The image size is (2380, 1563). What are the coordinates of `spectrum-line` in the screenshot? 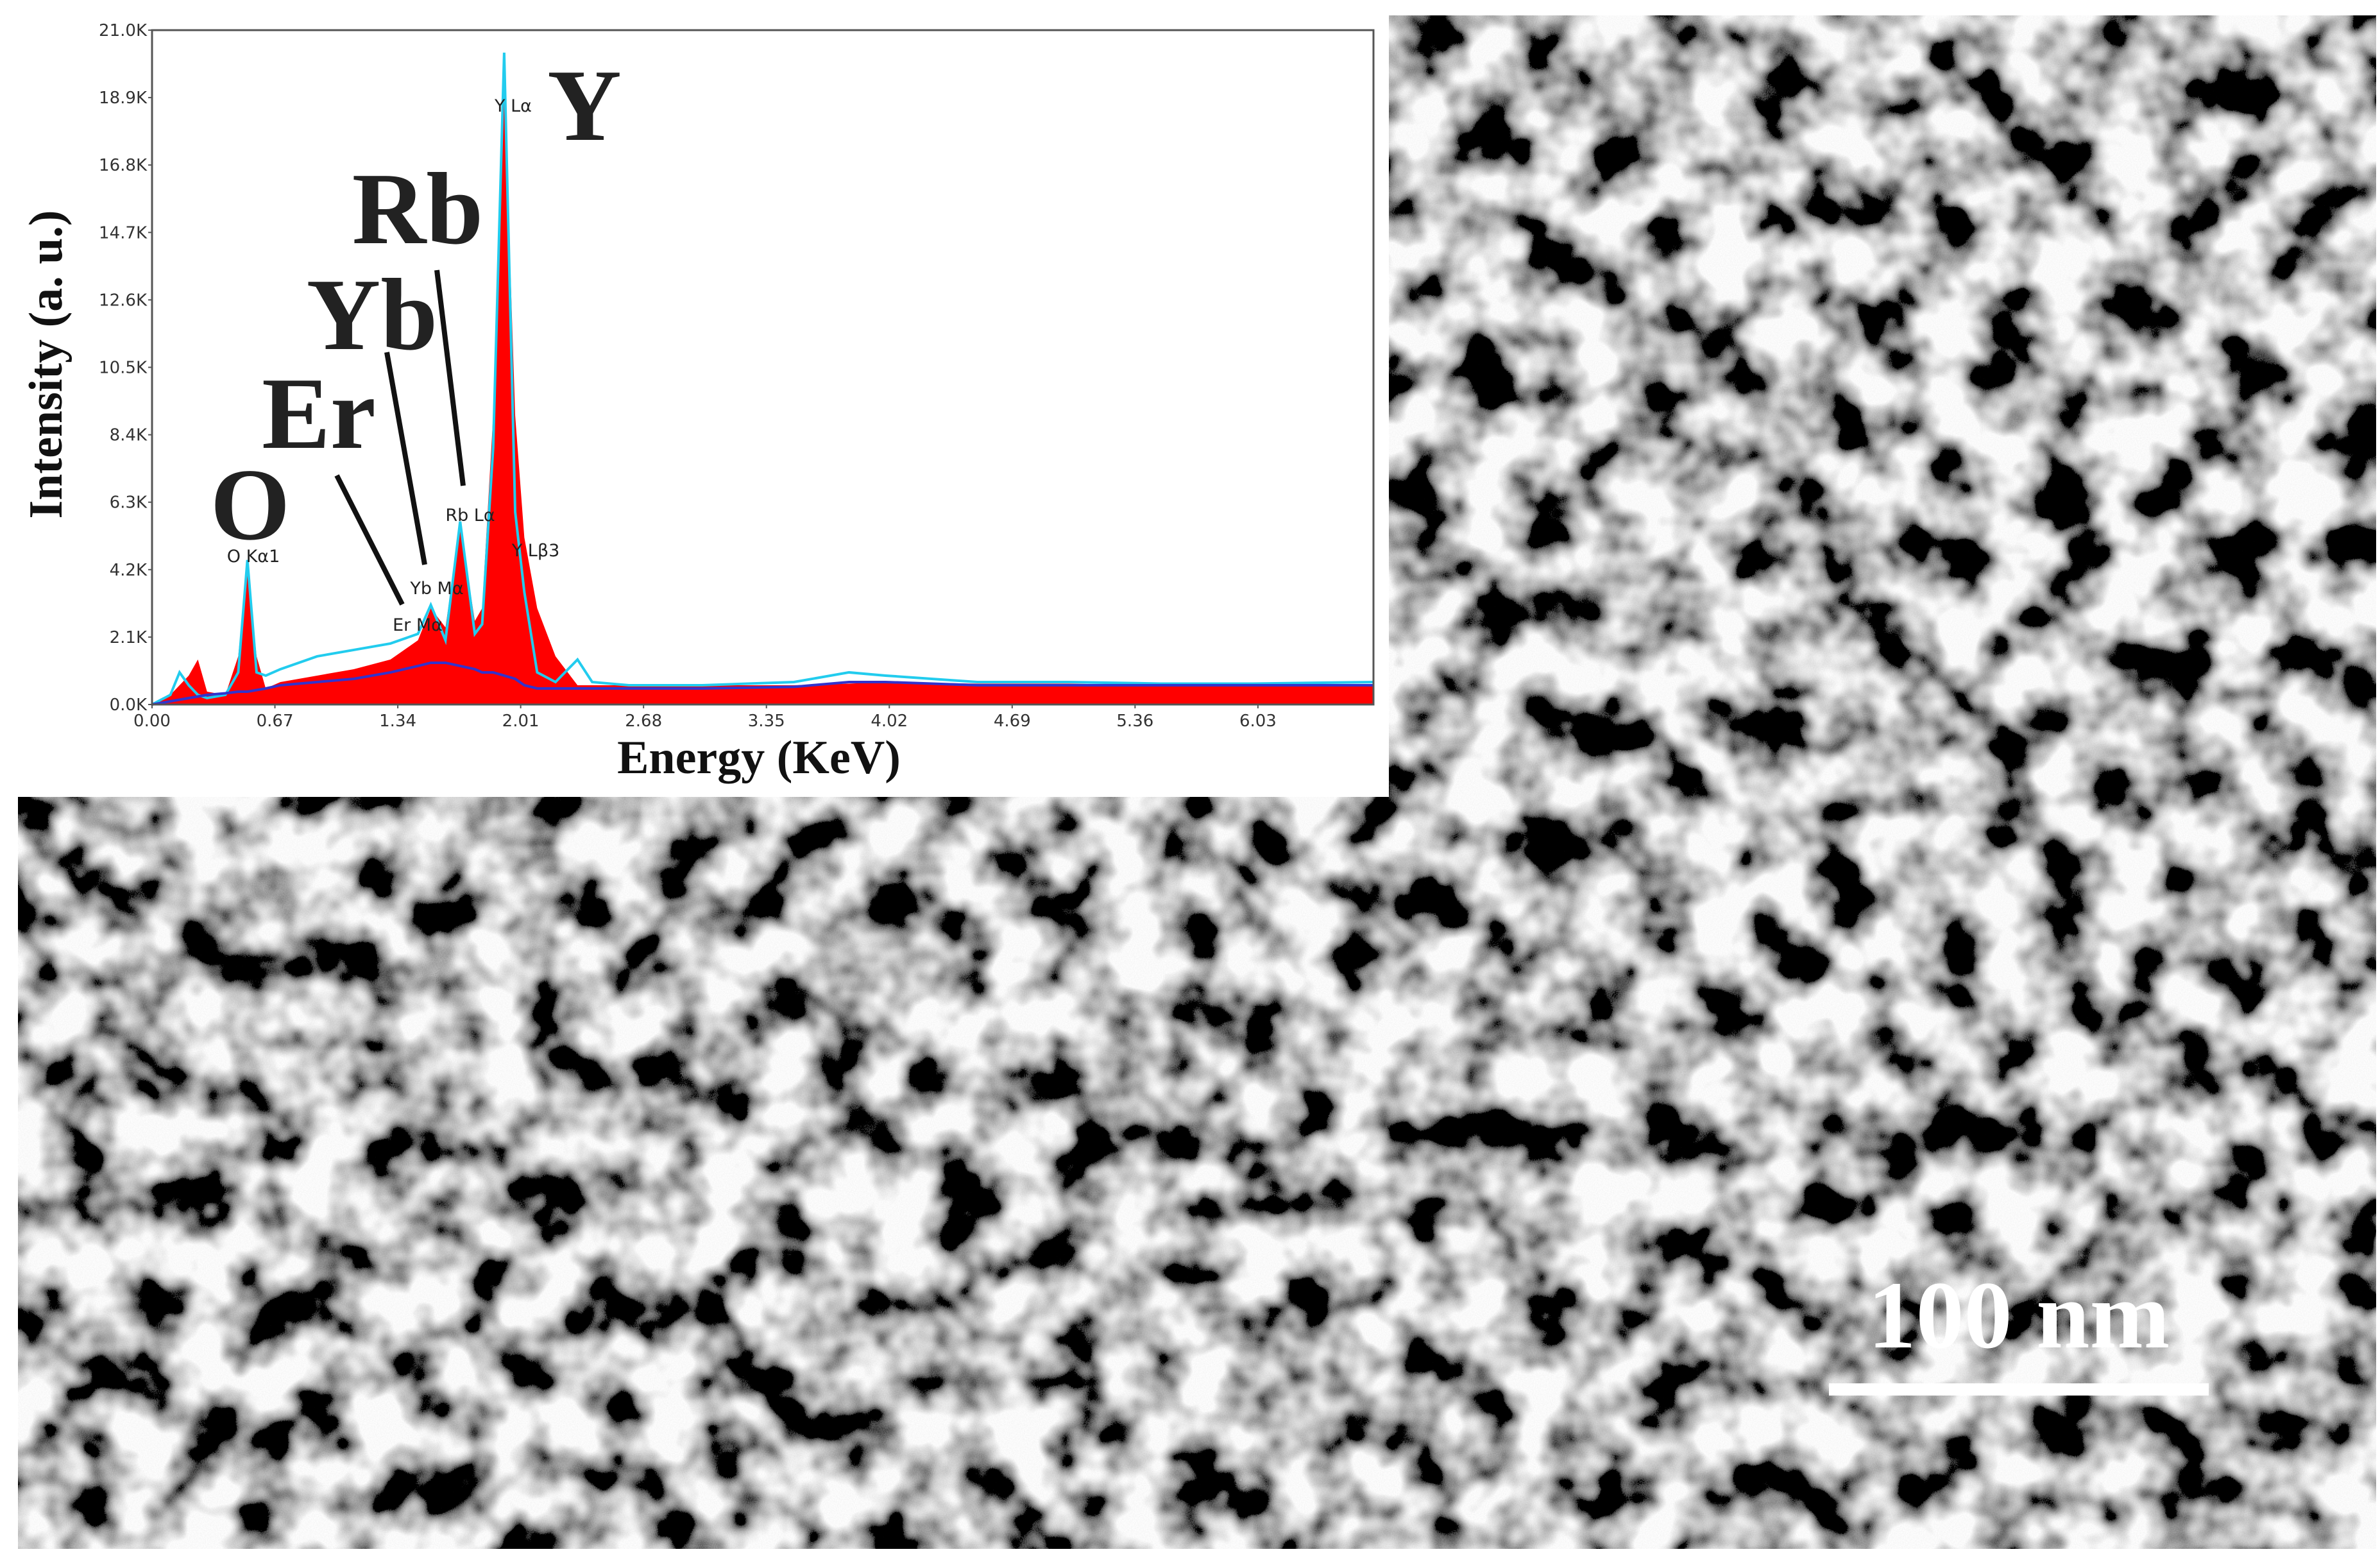 It's located at (762, 683).